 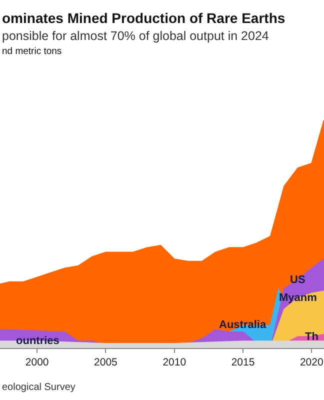 I want to click on text: eological Survey, so click(x=39, y=387).